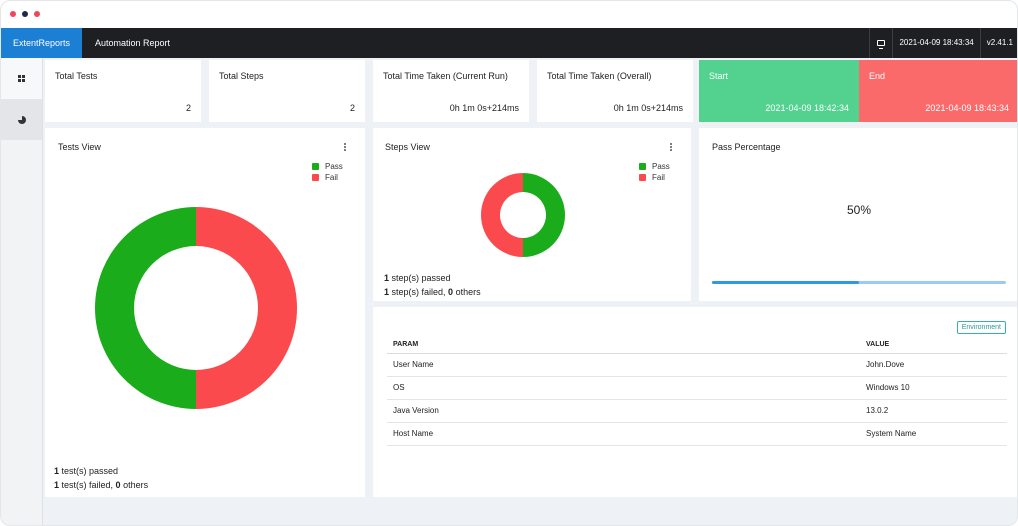  Describe the element at coordinates (407, 147) in the screenshot. I see `steps-view-title: Steps View` at that location.